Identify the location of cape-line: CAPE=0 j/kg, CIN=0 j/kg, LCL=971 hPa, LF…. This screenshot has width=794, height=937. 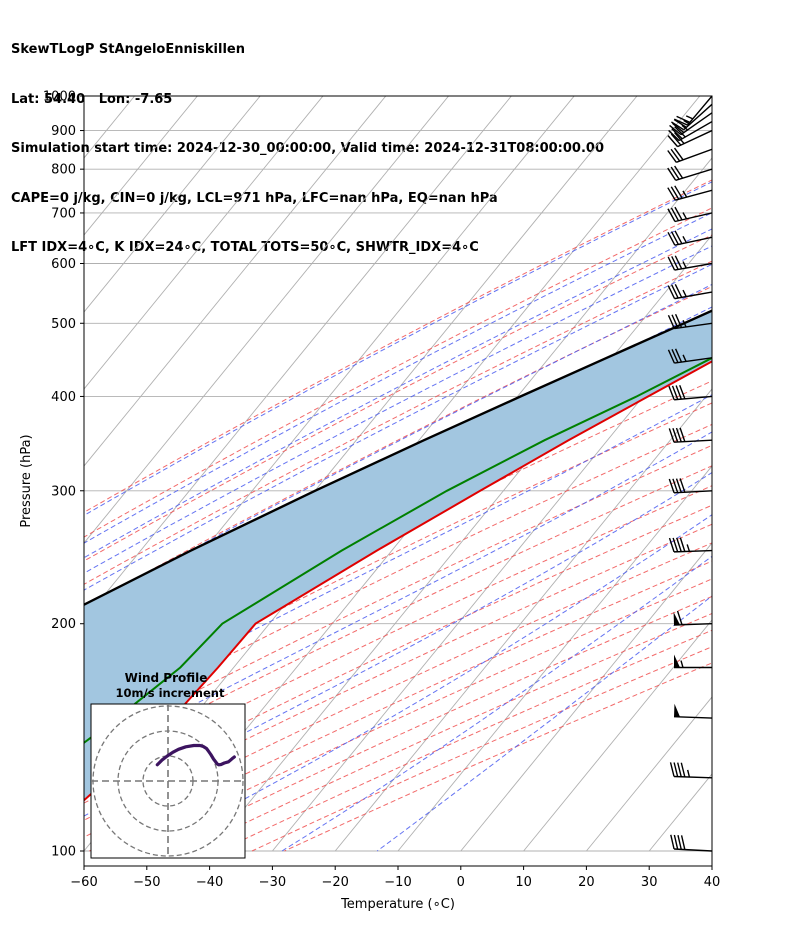
(254, 198).